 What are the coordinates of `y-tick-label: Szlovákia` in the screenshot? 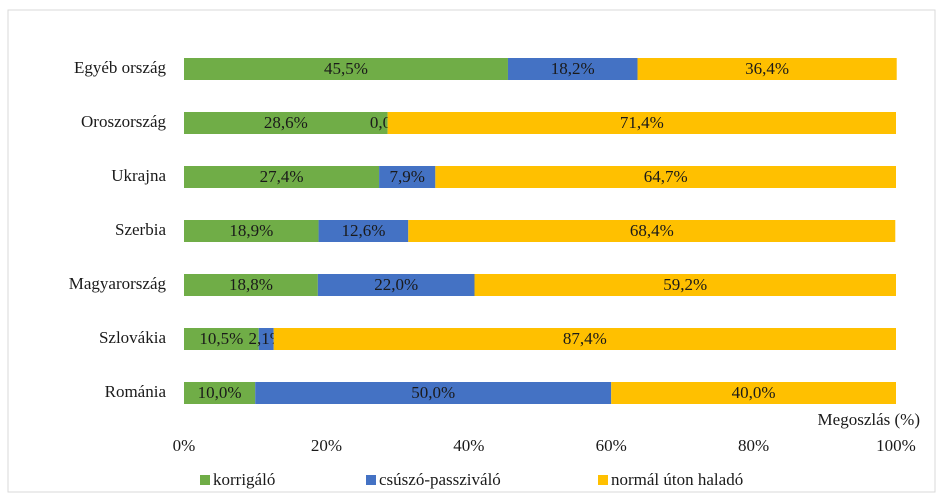 It's located at (132, 337).